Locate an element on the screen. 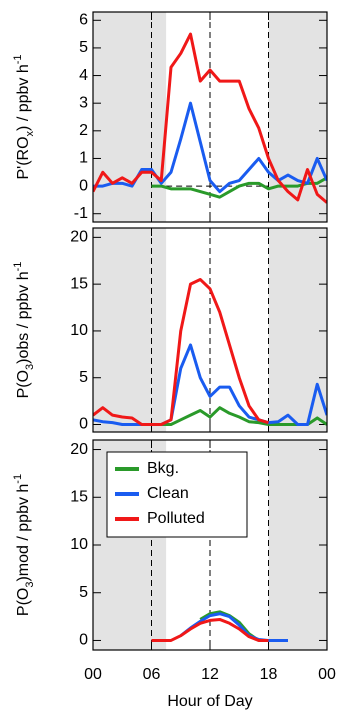 The height and width of the screenshot is (718, 340). y-axis-label-part: P'(RO is located at coordinates (23, 157).